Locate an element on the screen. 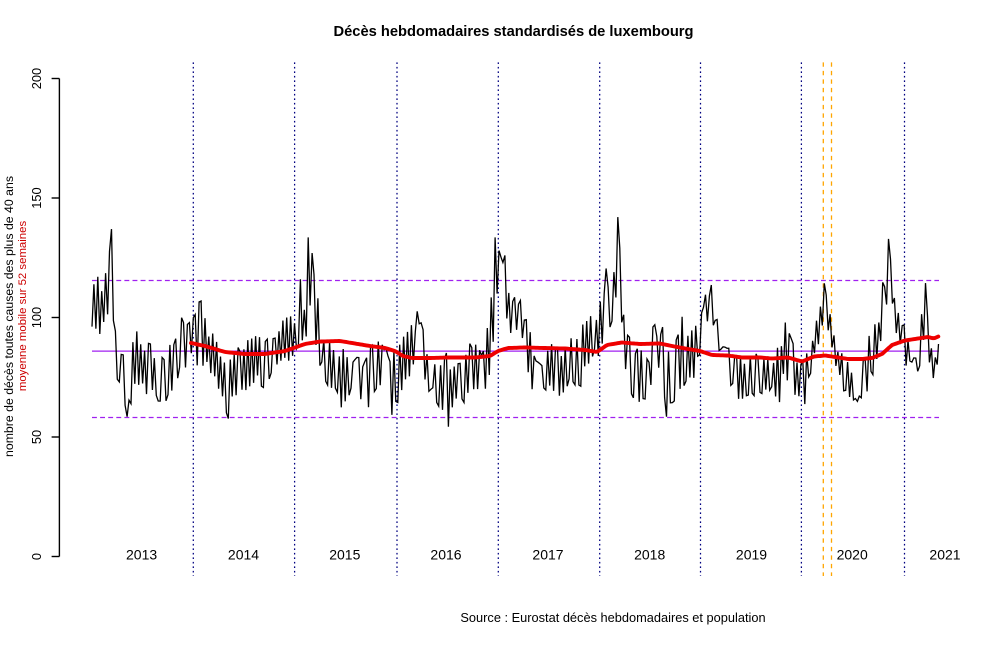 This screenshot has height=649, width=1000. svg-text: 2021 is located at coordinates (944, 555).